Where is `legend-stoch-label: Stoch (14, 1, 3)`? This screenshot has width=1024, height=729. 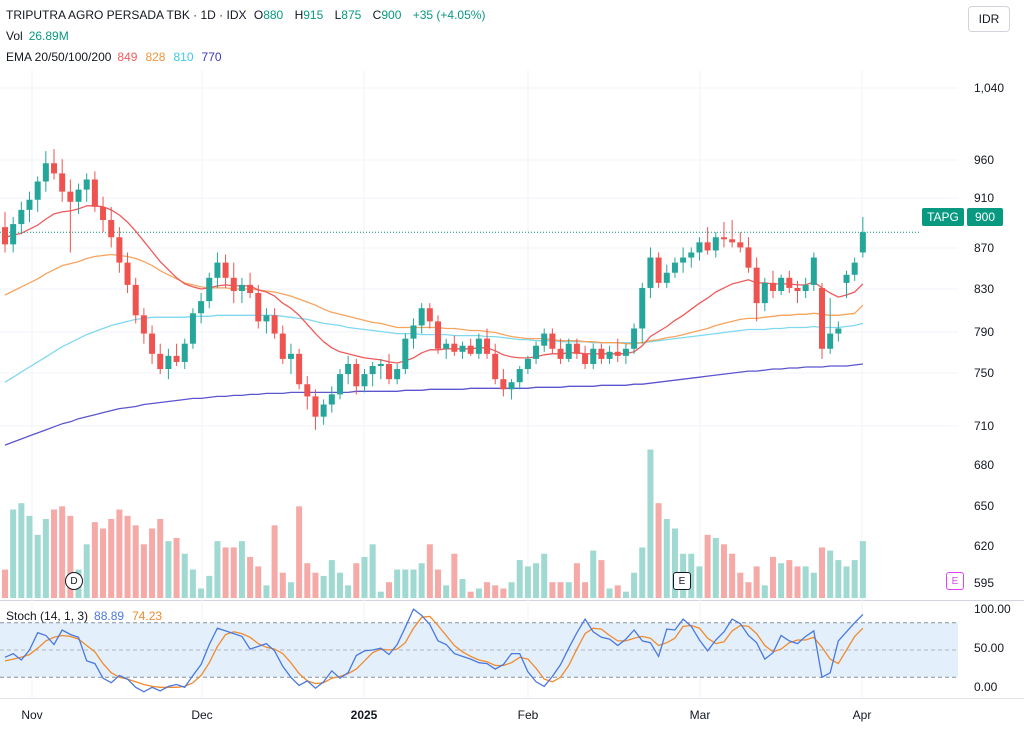 legend-stoch-label: Stoch (14, 1, 3) is located at coordinates (47, 616).